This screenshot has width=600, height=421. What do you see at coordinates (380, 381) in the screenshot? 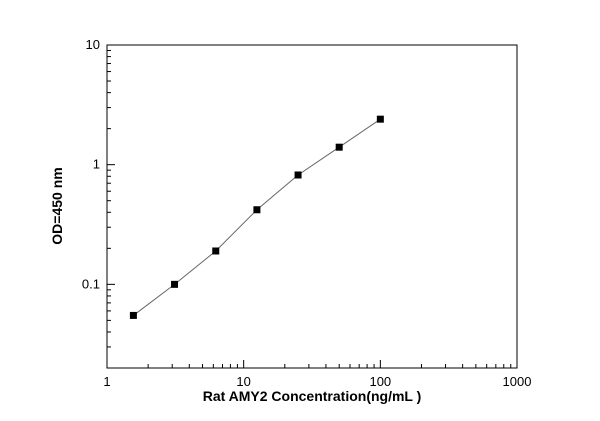
I see `x-tick-label: 100` at bounding box center [380, 381].